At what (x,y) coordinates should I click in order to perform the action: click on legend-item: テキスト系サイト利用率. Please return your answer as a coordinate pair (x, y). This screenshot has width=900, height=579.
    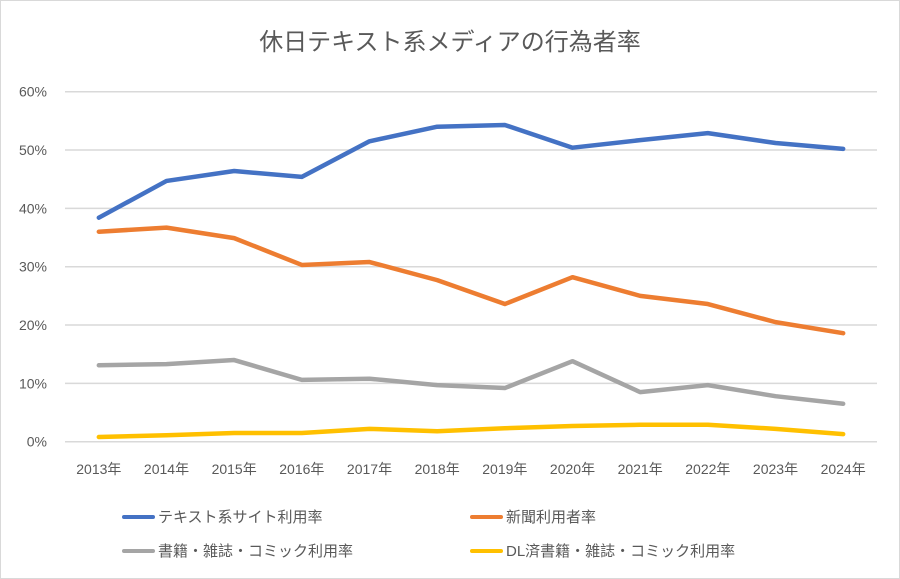
    Looking at the image, I should click on (222, 516).